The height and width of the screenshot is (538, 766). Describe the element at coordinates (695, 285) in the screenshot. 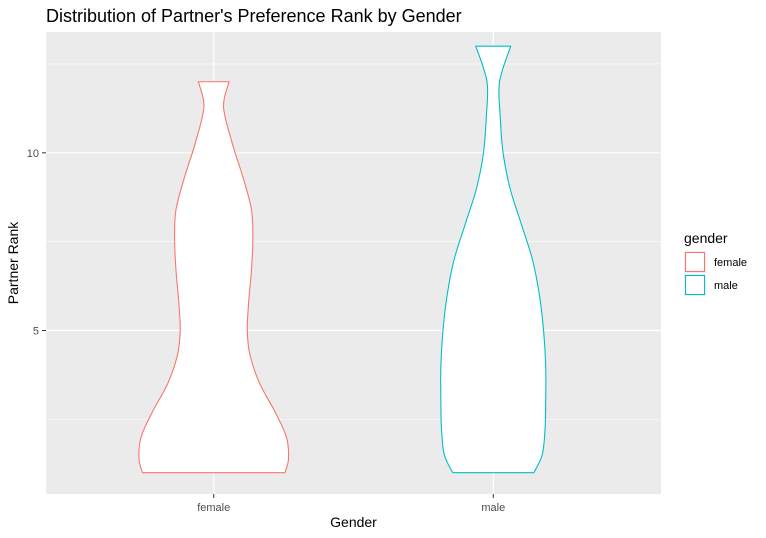

I see `legend-key-male` at that location.